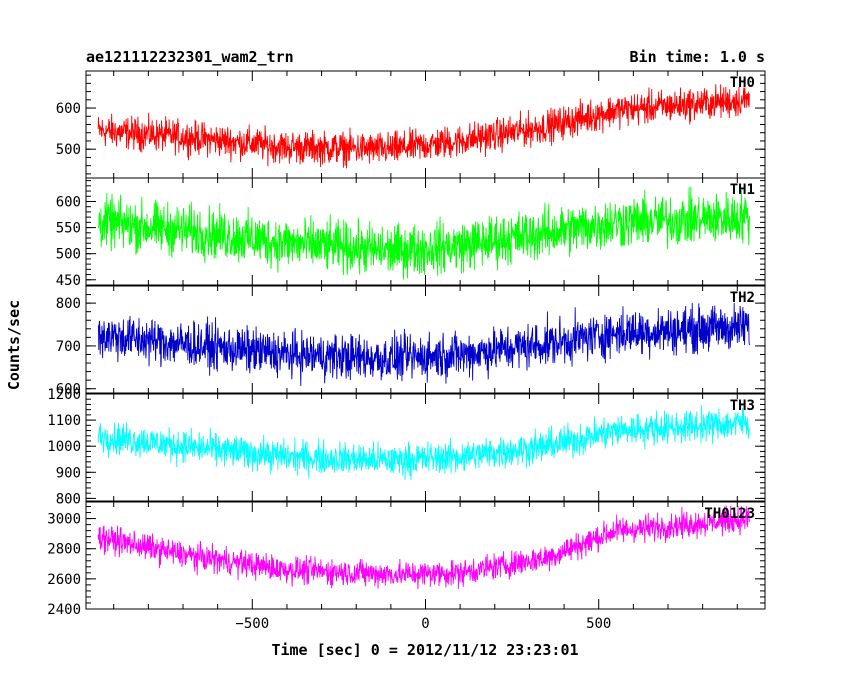 The image size is (850, 680). What do you see at coordinates (425, 624) in the screenshot?
I see `x-tick-label: 0` at bounding box center [425, 624].